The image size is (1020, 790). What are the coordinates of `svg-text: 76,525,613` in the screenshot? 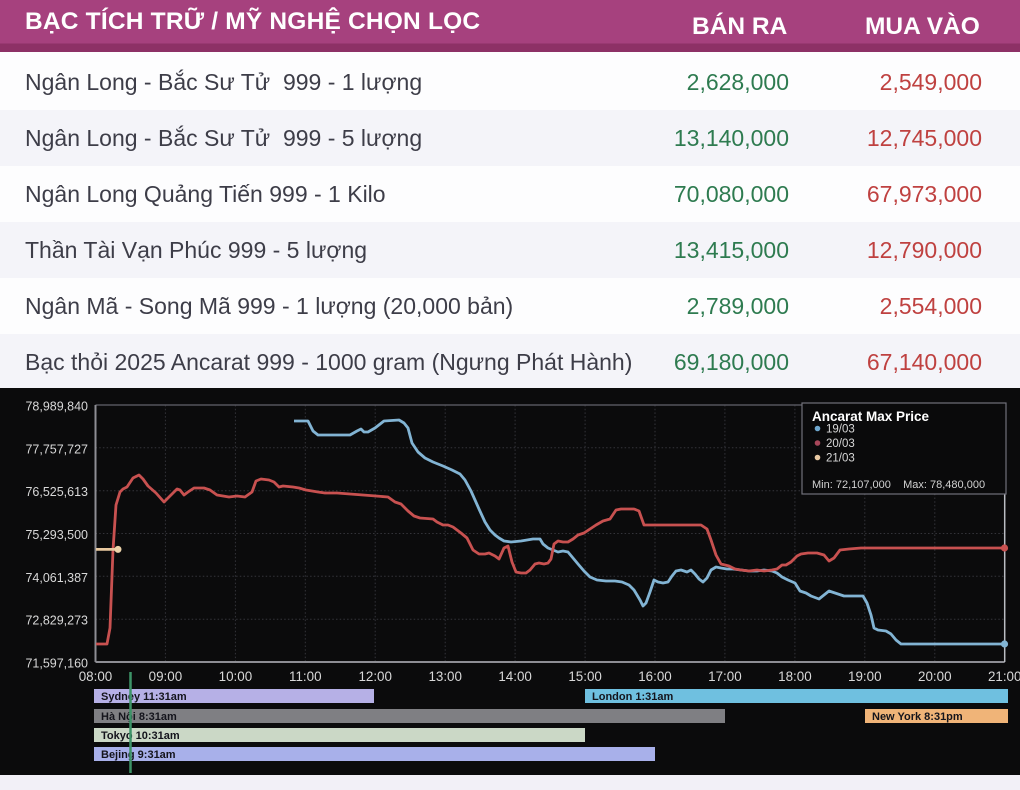 It's located at (56, 492).